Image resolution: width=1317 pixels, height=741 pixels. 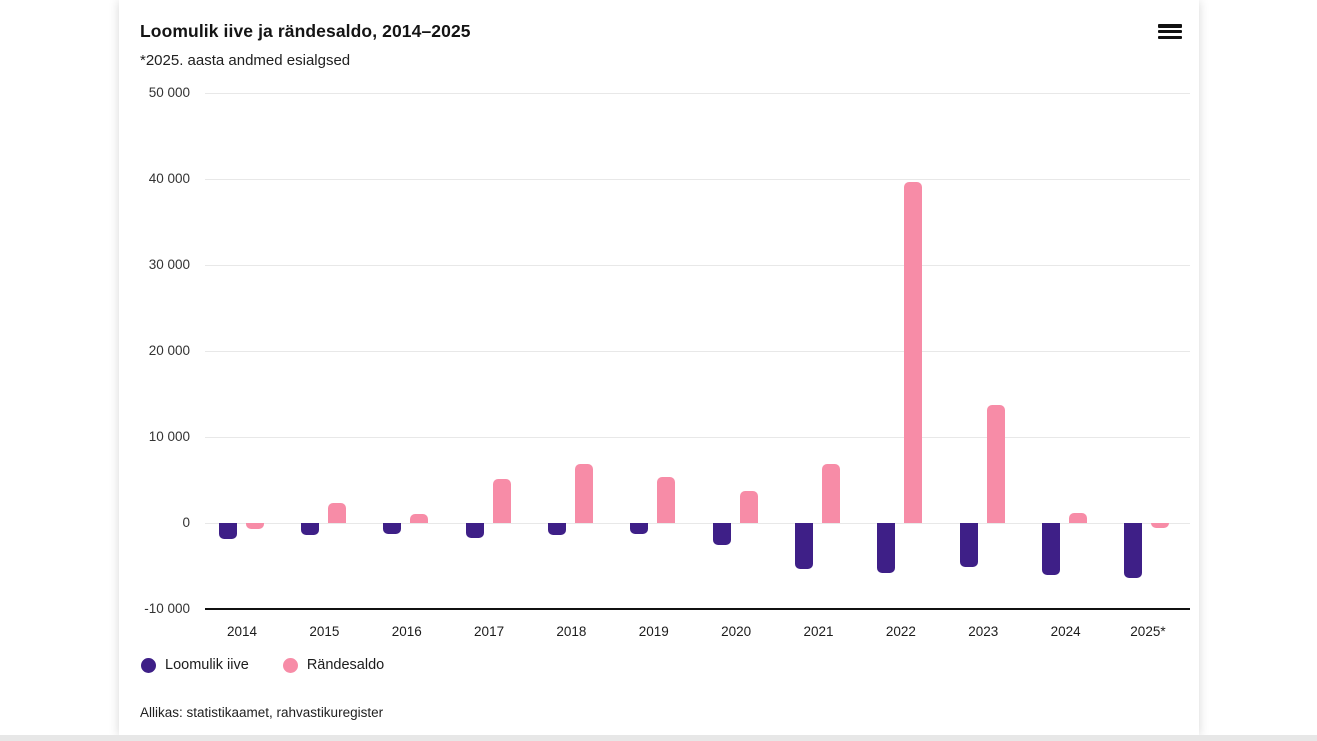 I want to click on x-tick-label-2019: 2019, so click(x=653, y=631).